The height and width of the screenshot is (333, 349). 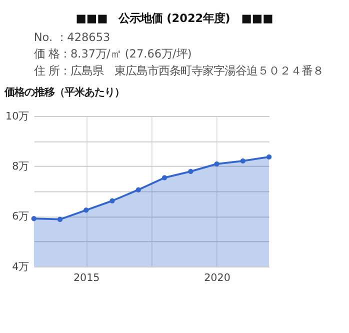 I want to click on x-tick-label: 2020, so click(x=217, y=278).